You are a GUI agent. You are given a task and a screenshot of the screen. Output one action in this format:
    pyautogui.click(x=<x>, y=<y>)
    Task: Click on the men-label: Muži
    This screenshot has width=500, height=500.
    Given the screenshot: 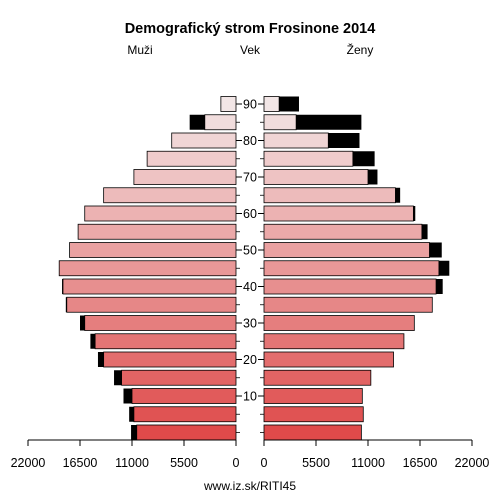 What is the action you would take?
    pyautogui.click(x=139, y=50)
    